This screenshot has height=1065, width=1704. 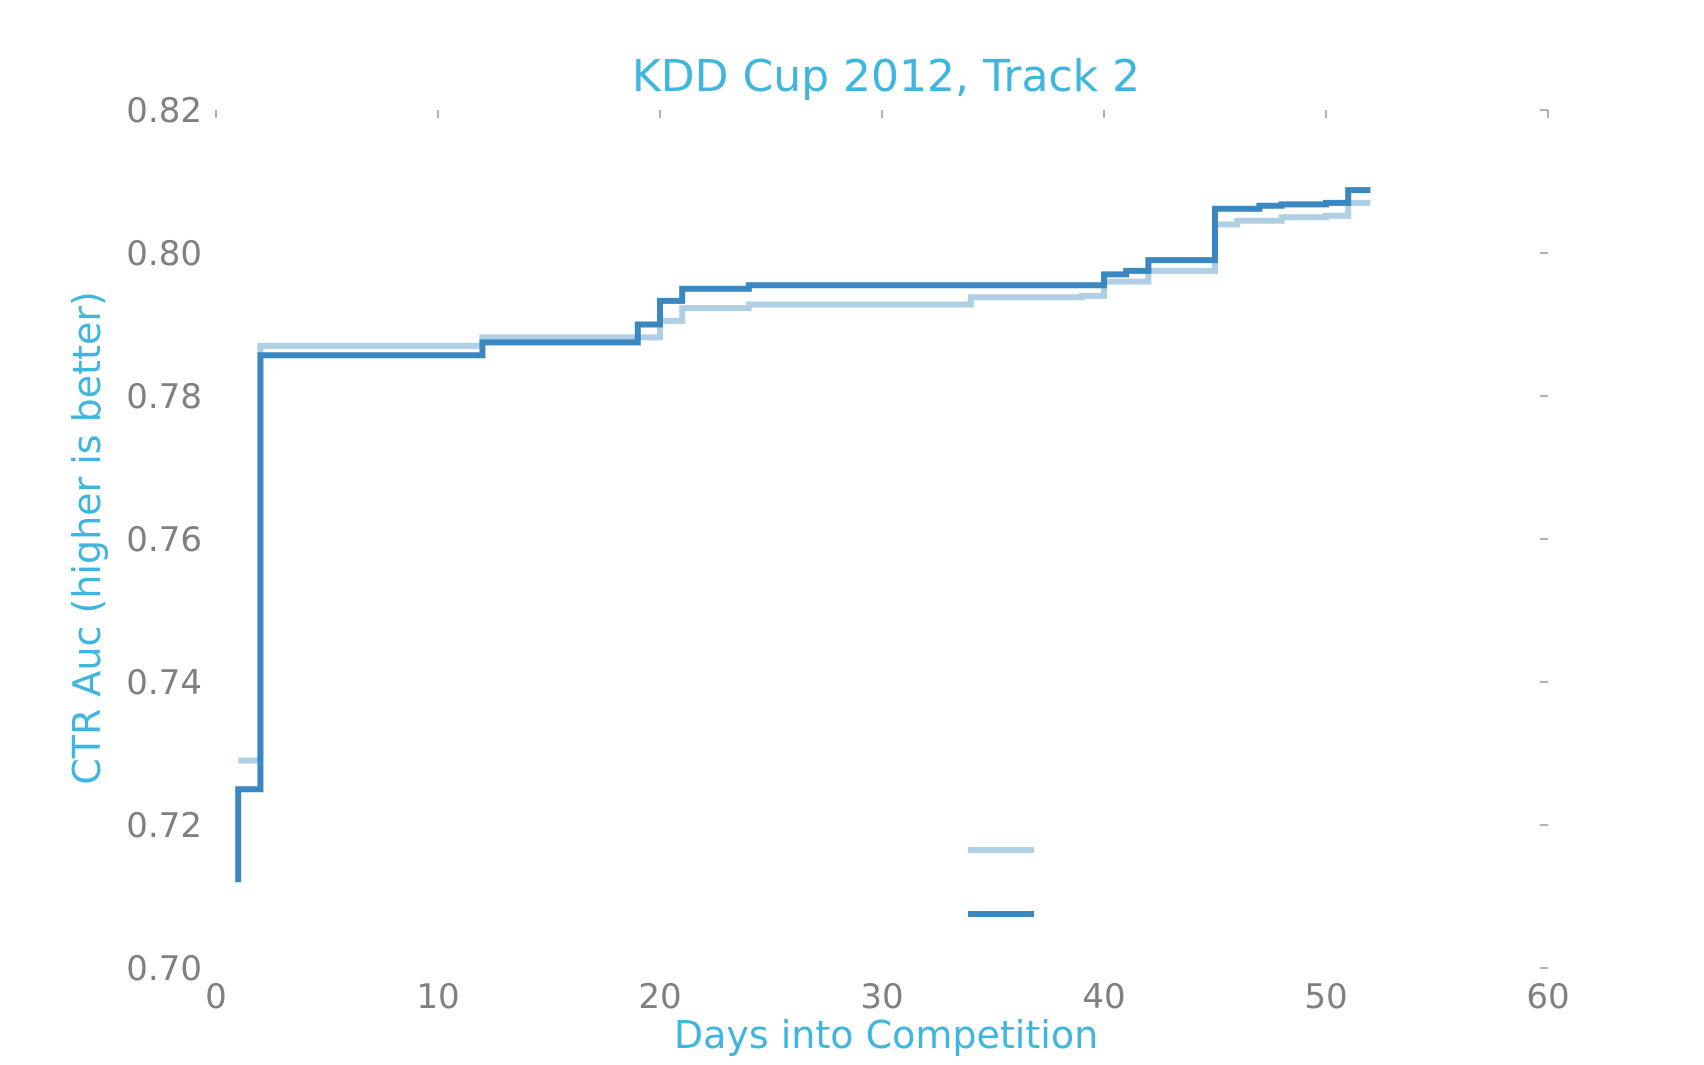 I want to click on y-tick-label: 0.80, so click(x=164, y=254).